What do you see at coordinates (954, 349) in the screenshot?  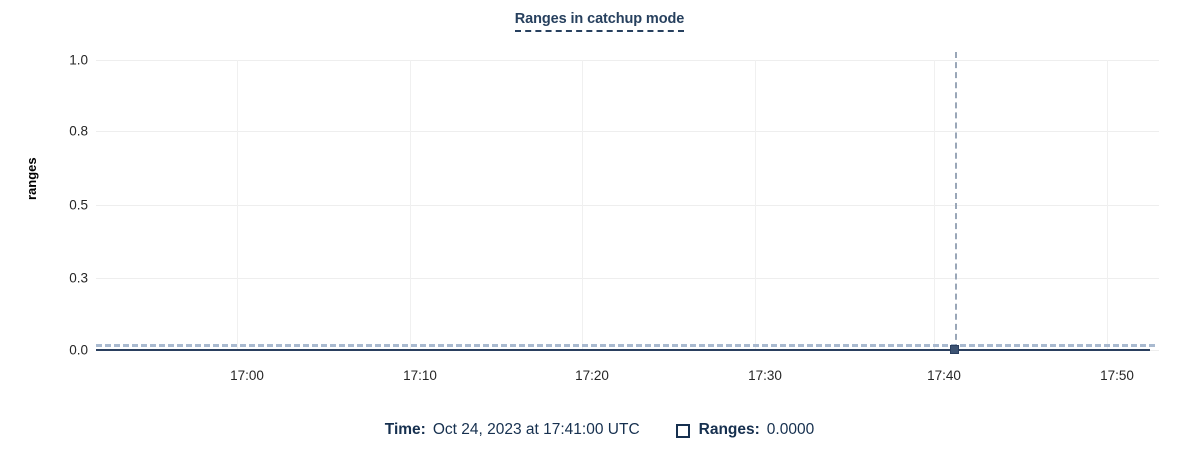 I see `data-point-marker` at bounding box center [954, 349].